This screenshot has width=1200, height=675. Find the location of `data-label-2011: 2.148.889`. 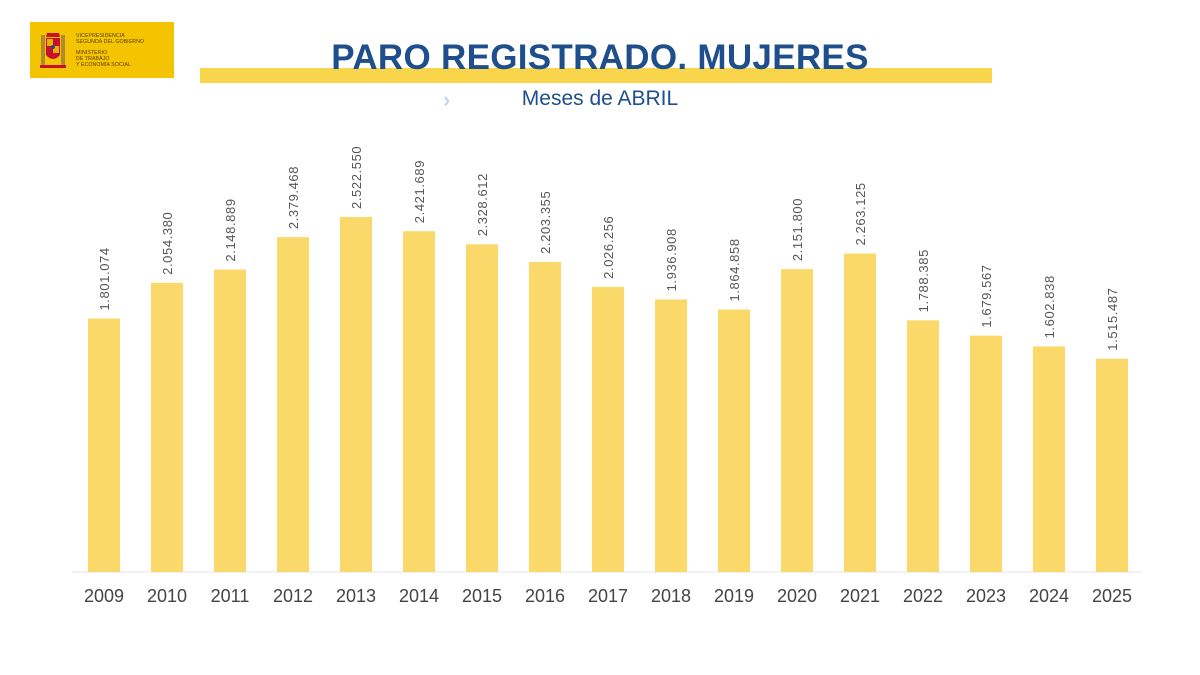

data-label-2011: 2.148.889 is located at coordinates (230, 229).